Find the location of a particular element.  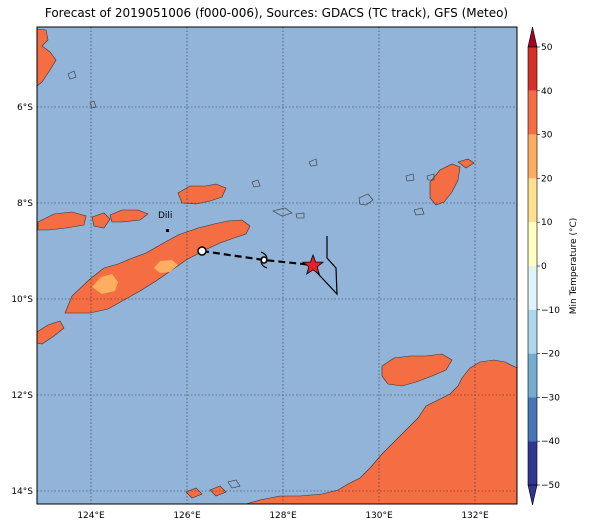

lat-label: 8°S is located at coordinates (25, 204).